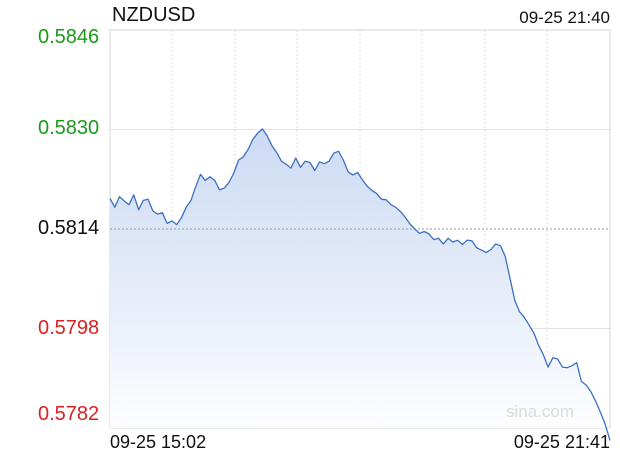 The width and height of the screenshot is (620, 460). What do you see at coordinates (154, 15) in the screenshot?
I see `symbol-title: NZDUSD` at bounding box center [154, 15].